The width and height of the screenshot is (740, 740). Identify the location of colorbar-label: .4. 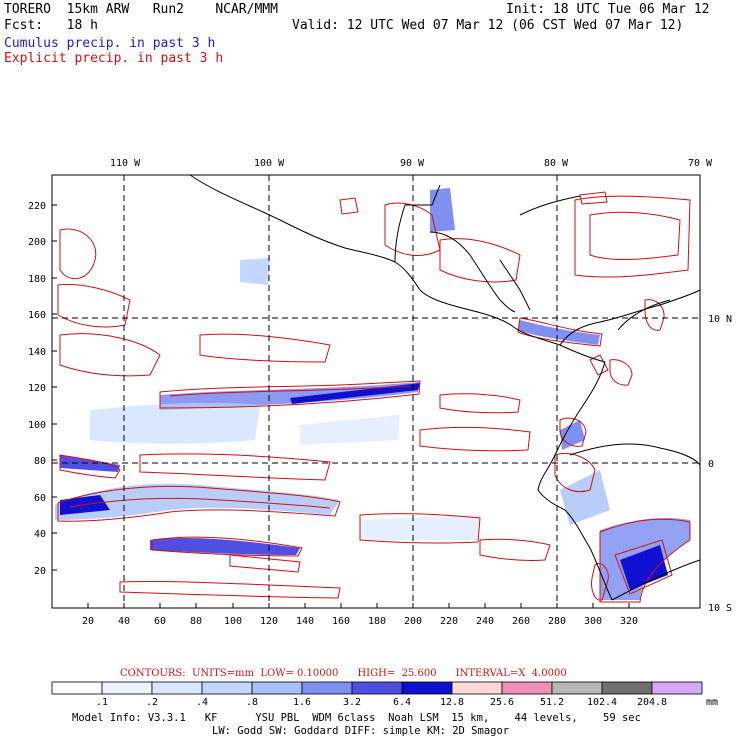
(202, 702).